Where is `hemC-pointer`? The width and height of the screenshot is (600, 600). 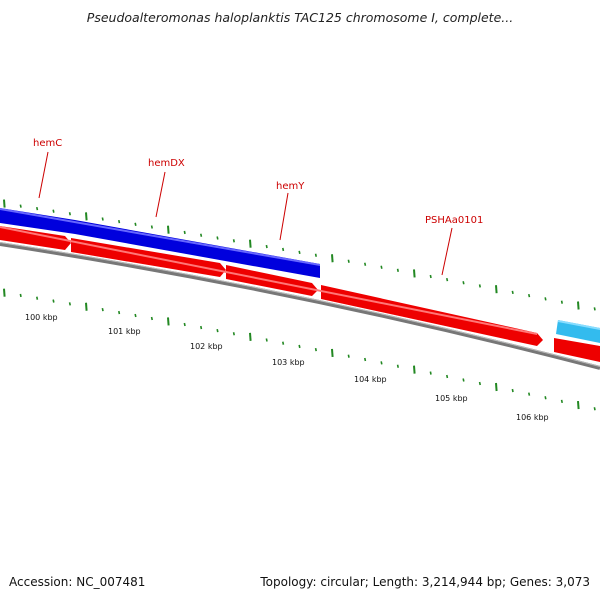
hemC-pointer is located at coordinates (43, 175).